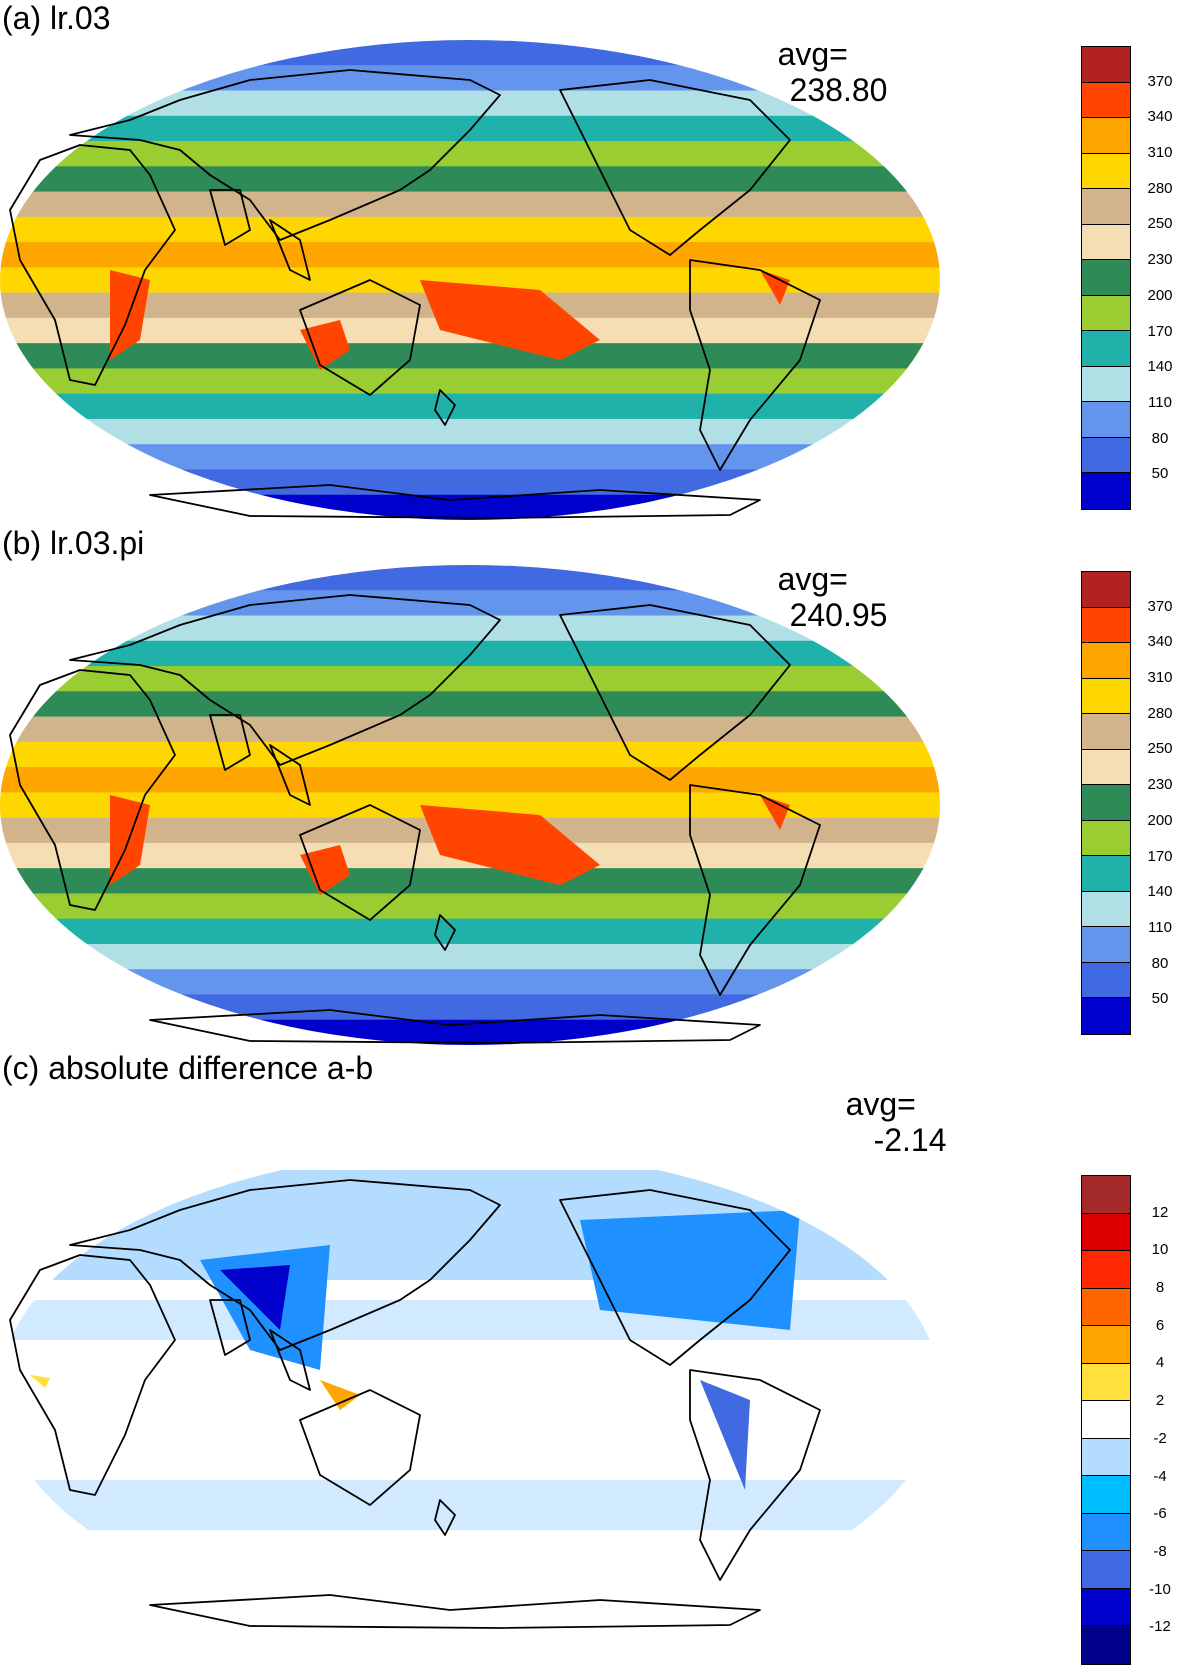 The width and height of the screenshot is (1188, 1677). What do you see at coordinates (1160, 749) in the screenshot?
I see `colorbar-tick-label: 250` at bounding box center [1160, 749].